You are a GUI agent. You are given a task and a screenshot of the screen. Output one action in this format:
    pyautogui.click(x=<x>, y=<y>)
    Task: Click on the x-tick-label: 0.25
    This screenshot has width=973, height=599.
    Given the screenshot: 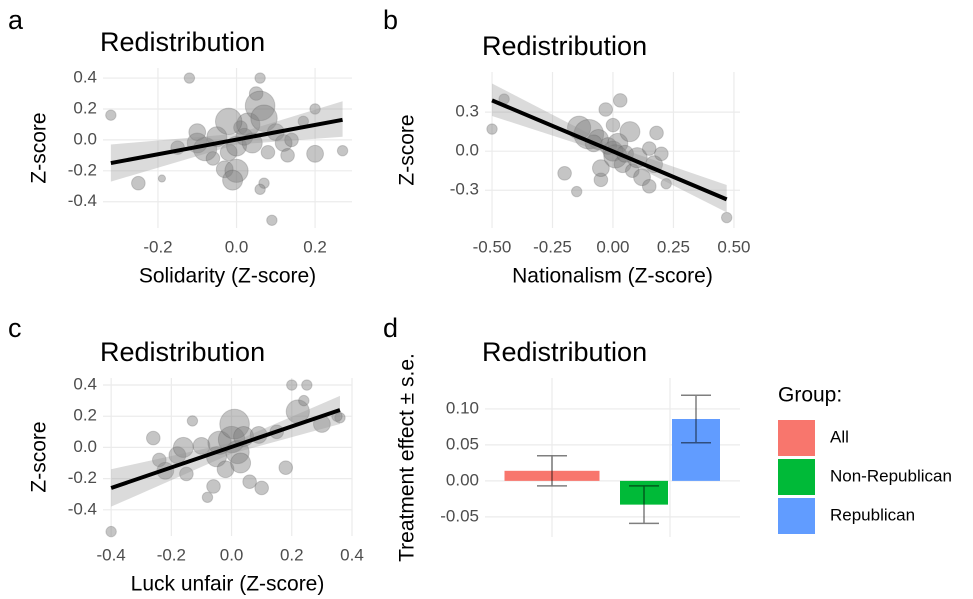 What is the action you would take?
    pyautogui.click(x=673, y=246)
    